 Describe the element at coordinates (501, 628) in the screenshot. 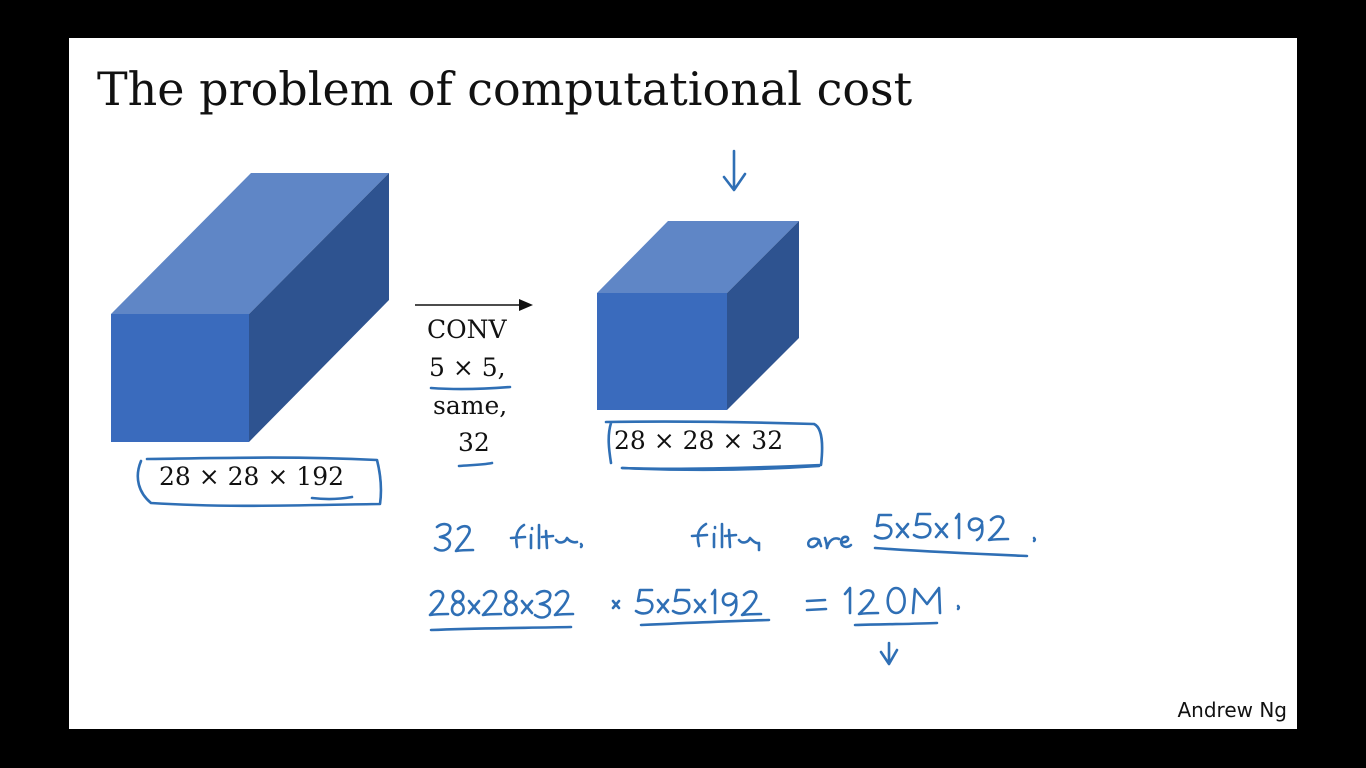

I see `output-volume-underline` at that location.